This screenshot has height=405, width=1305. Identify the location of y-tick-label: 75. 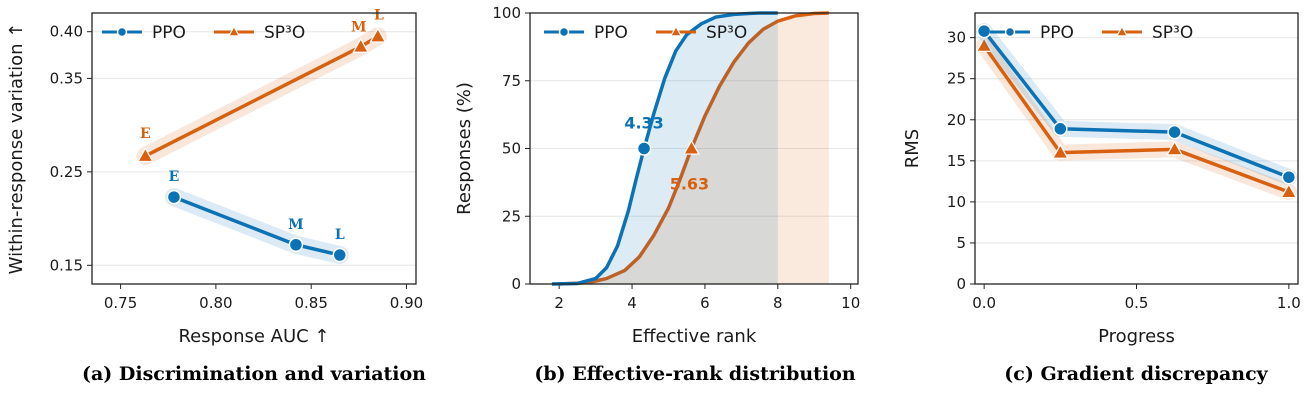
(511, 81).